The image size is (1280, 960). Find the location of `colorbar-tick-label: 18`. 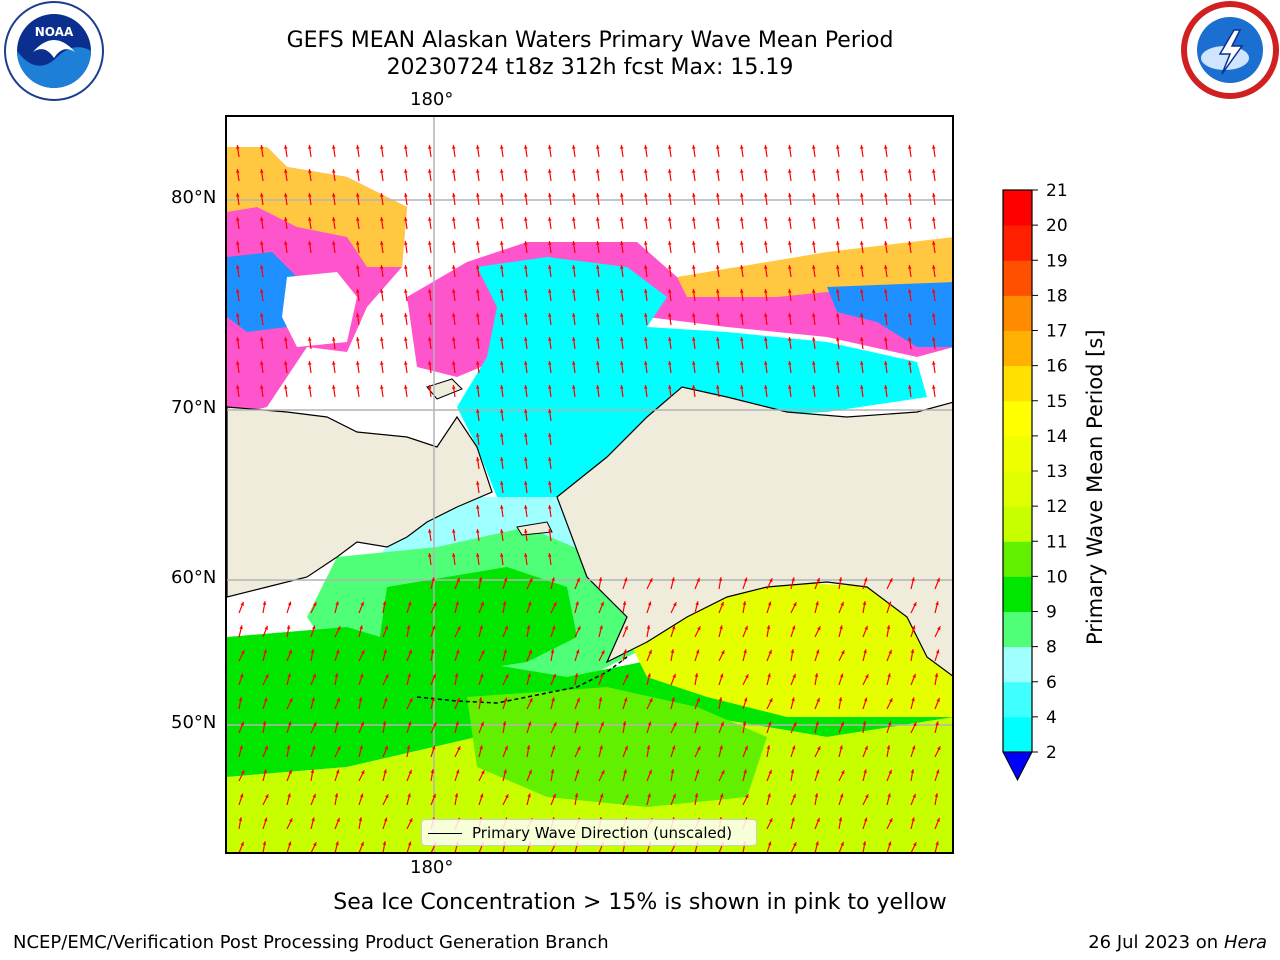

colorbar-tick-label: 18 is located at coordinates (1057, 296).